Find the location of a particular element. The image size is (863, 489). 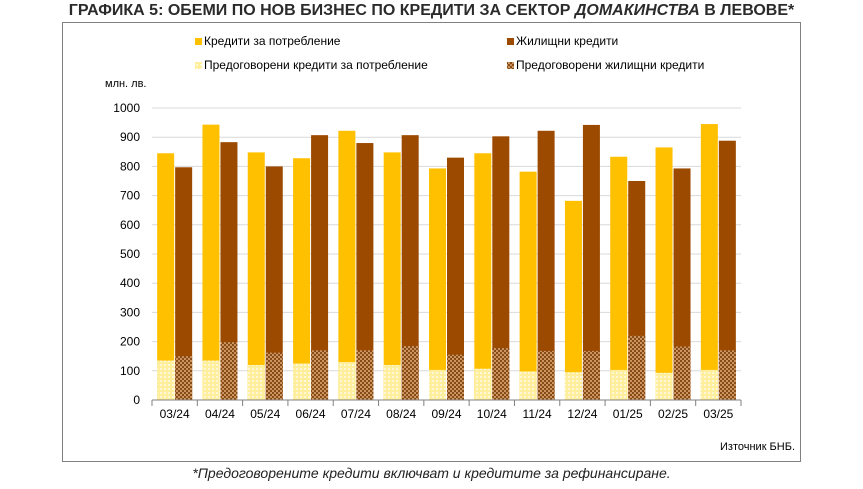

y-tick-label: 500 is located at coordinates (130, 254).